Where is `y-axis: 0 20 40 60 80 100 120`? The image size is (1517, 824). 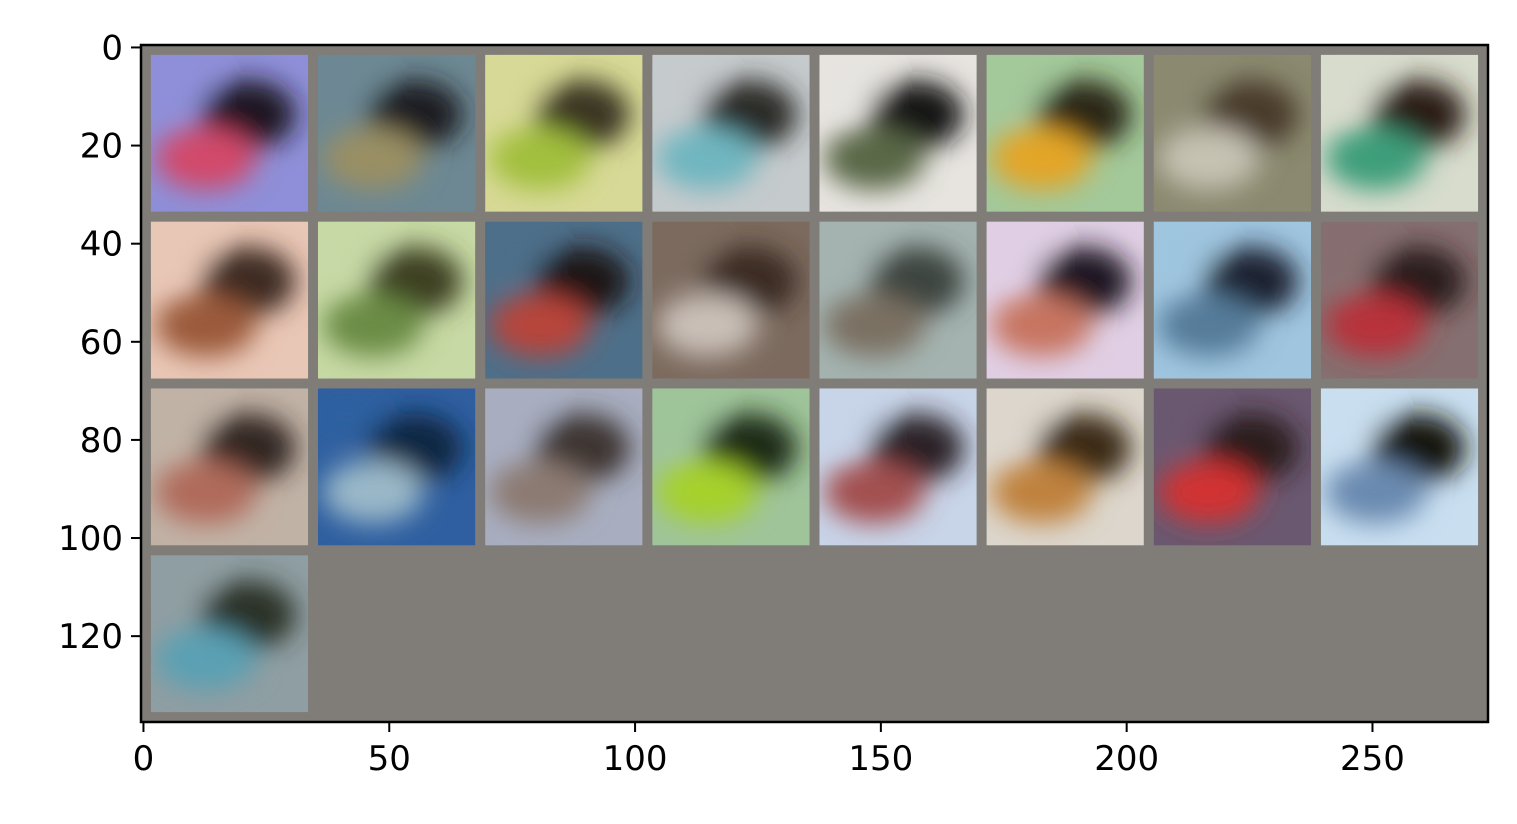 y-axis: 0 20 40 60 80 100 120 is located at coordinates (99, 342).